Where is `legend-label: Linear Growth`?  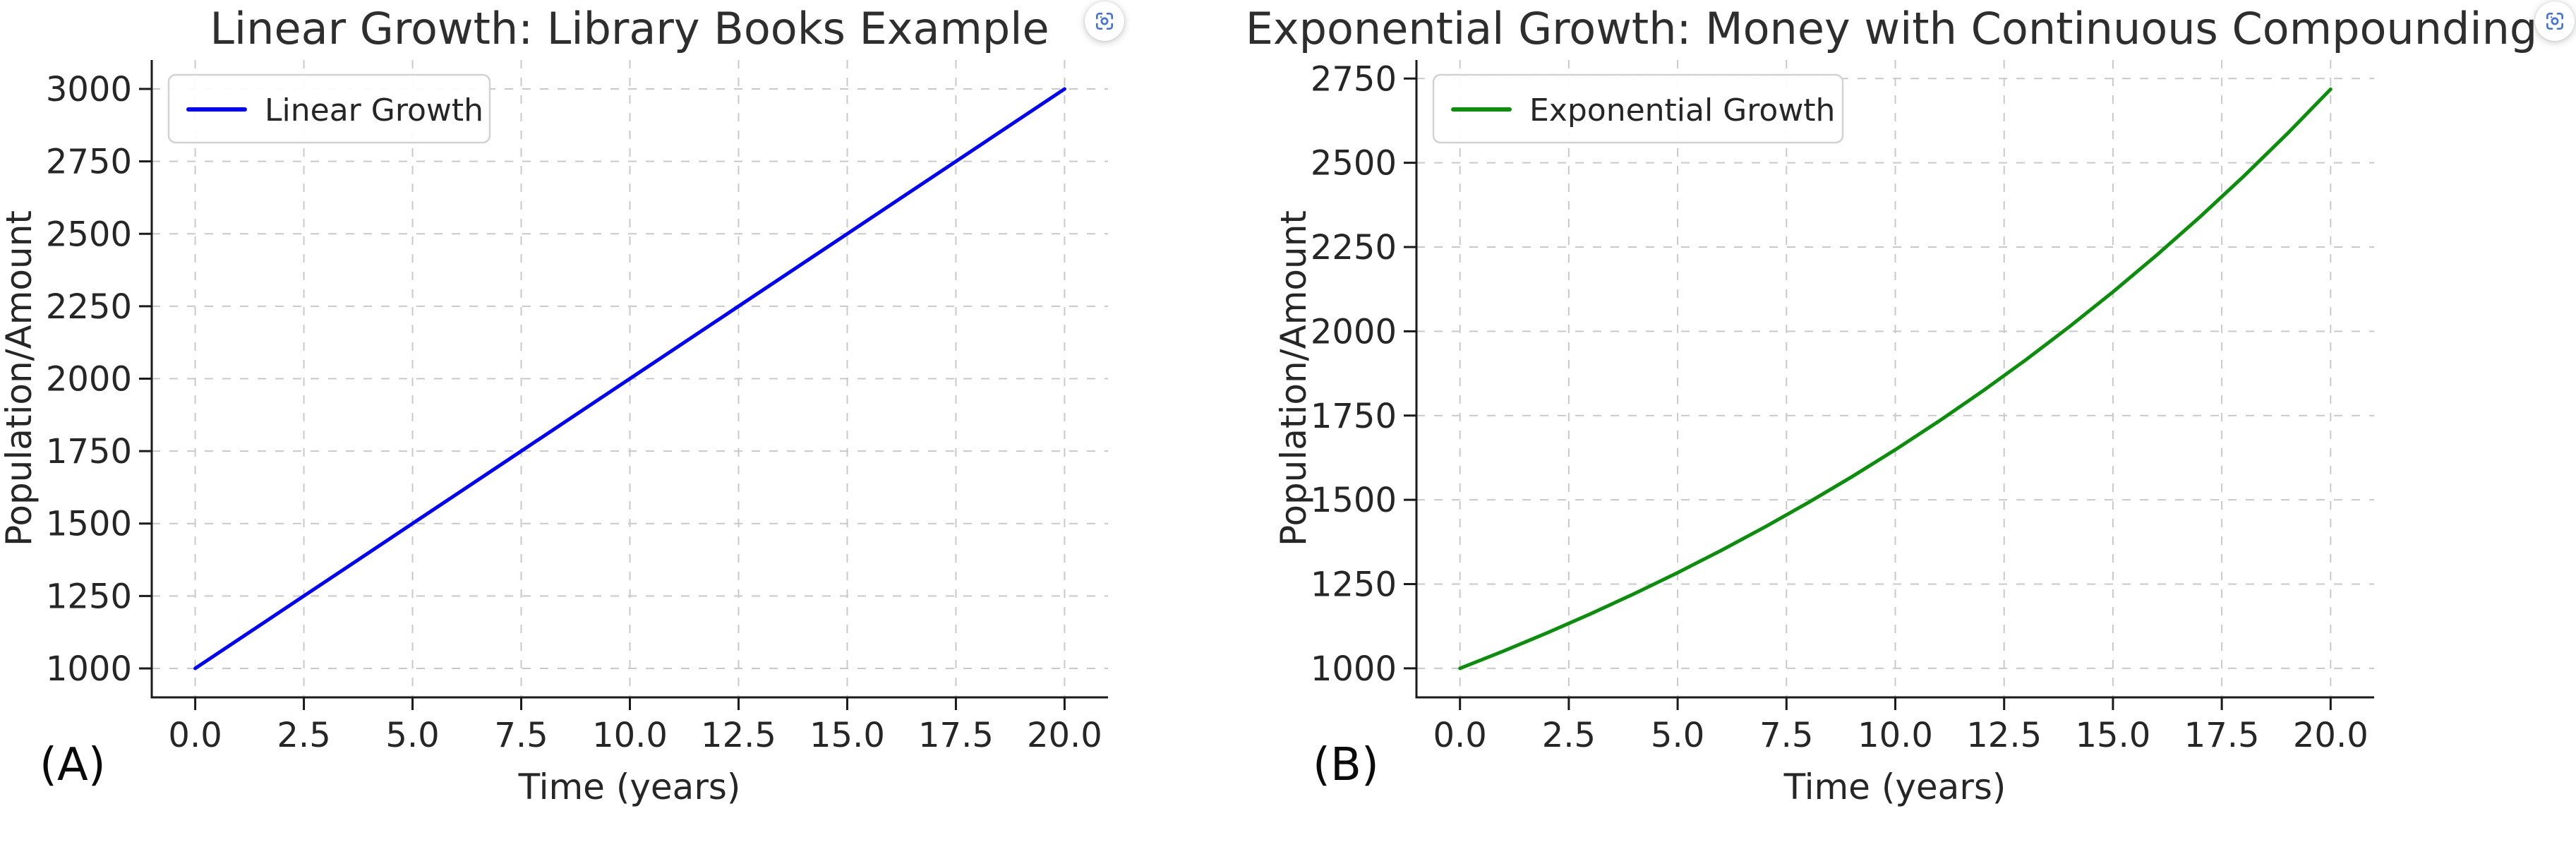 legend-label: Linear Growth is located at coordinates (374, 110).